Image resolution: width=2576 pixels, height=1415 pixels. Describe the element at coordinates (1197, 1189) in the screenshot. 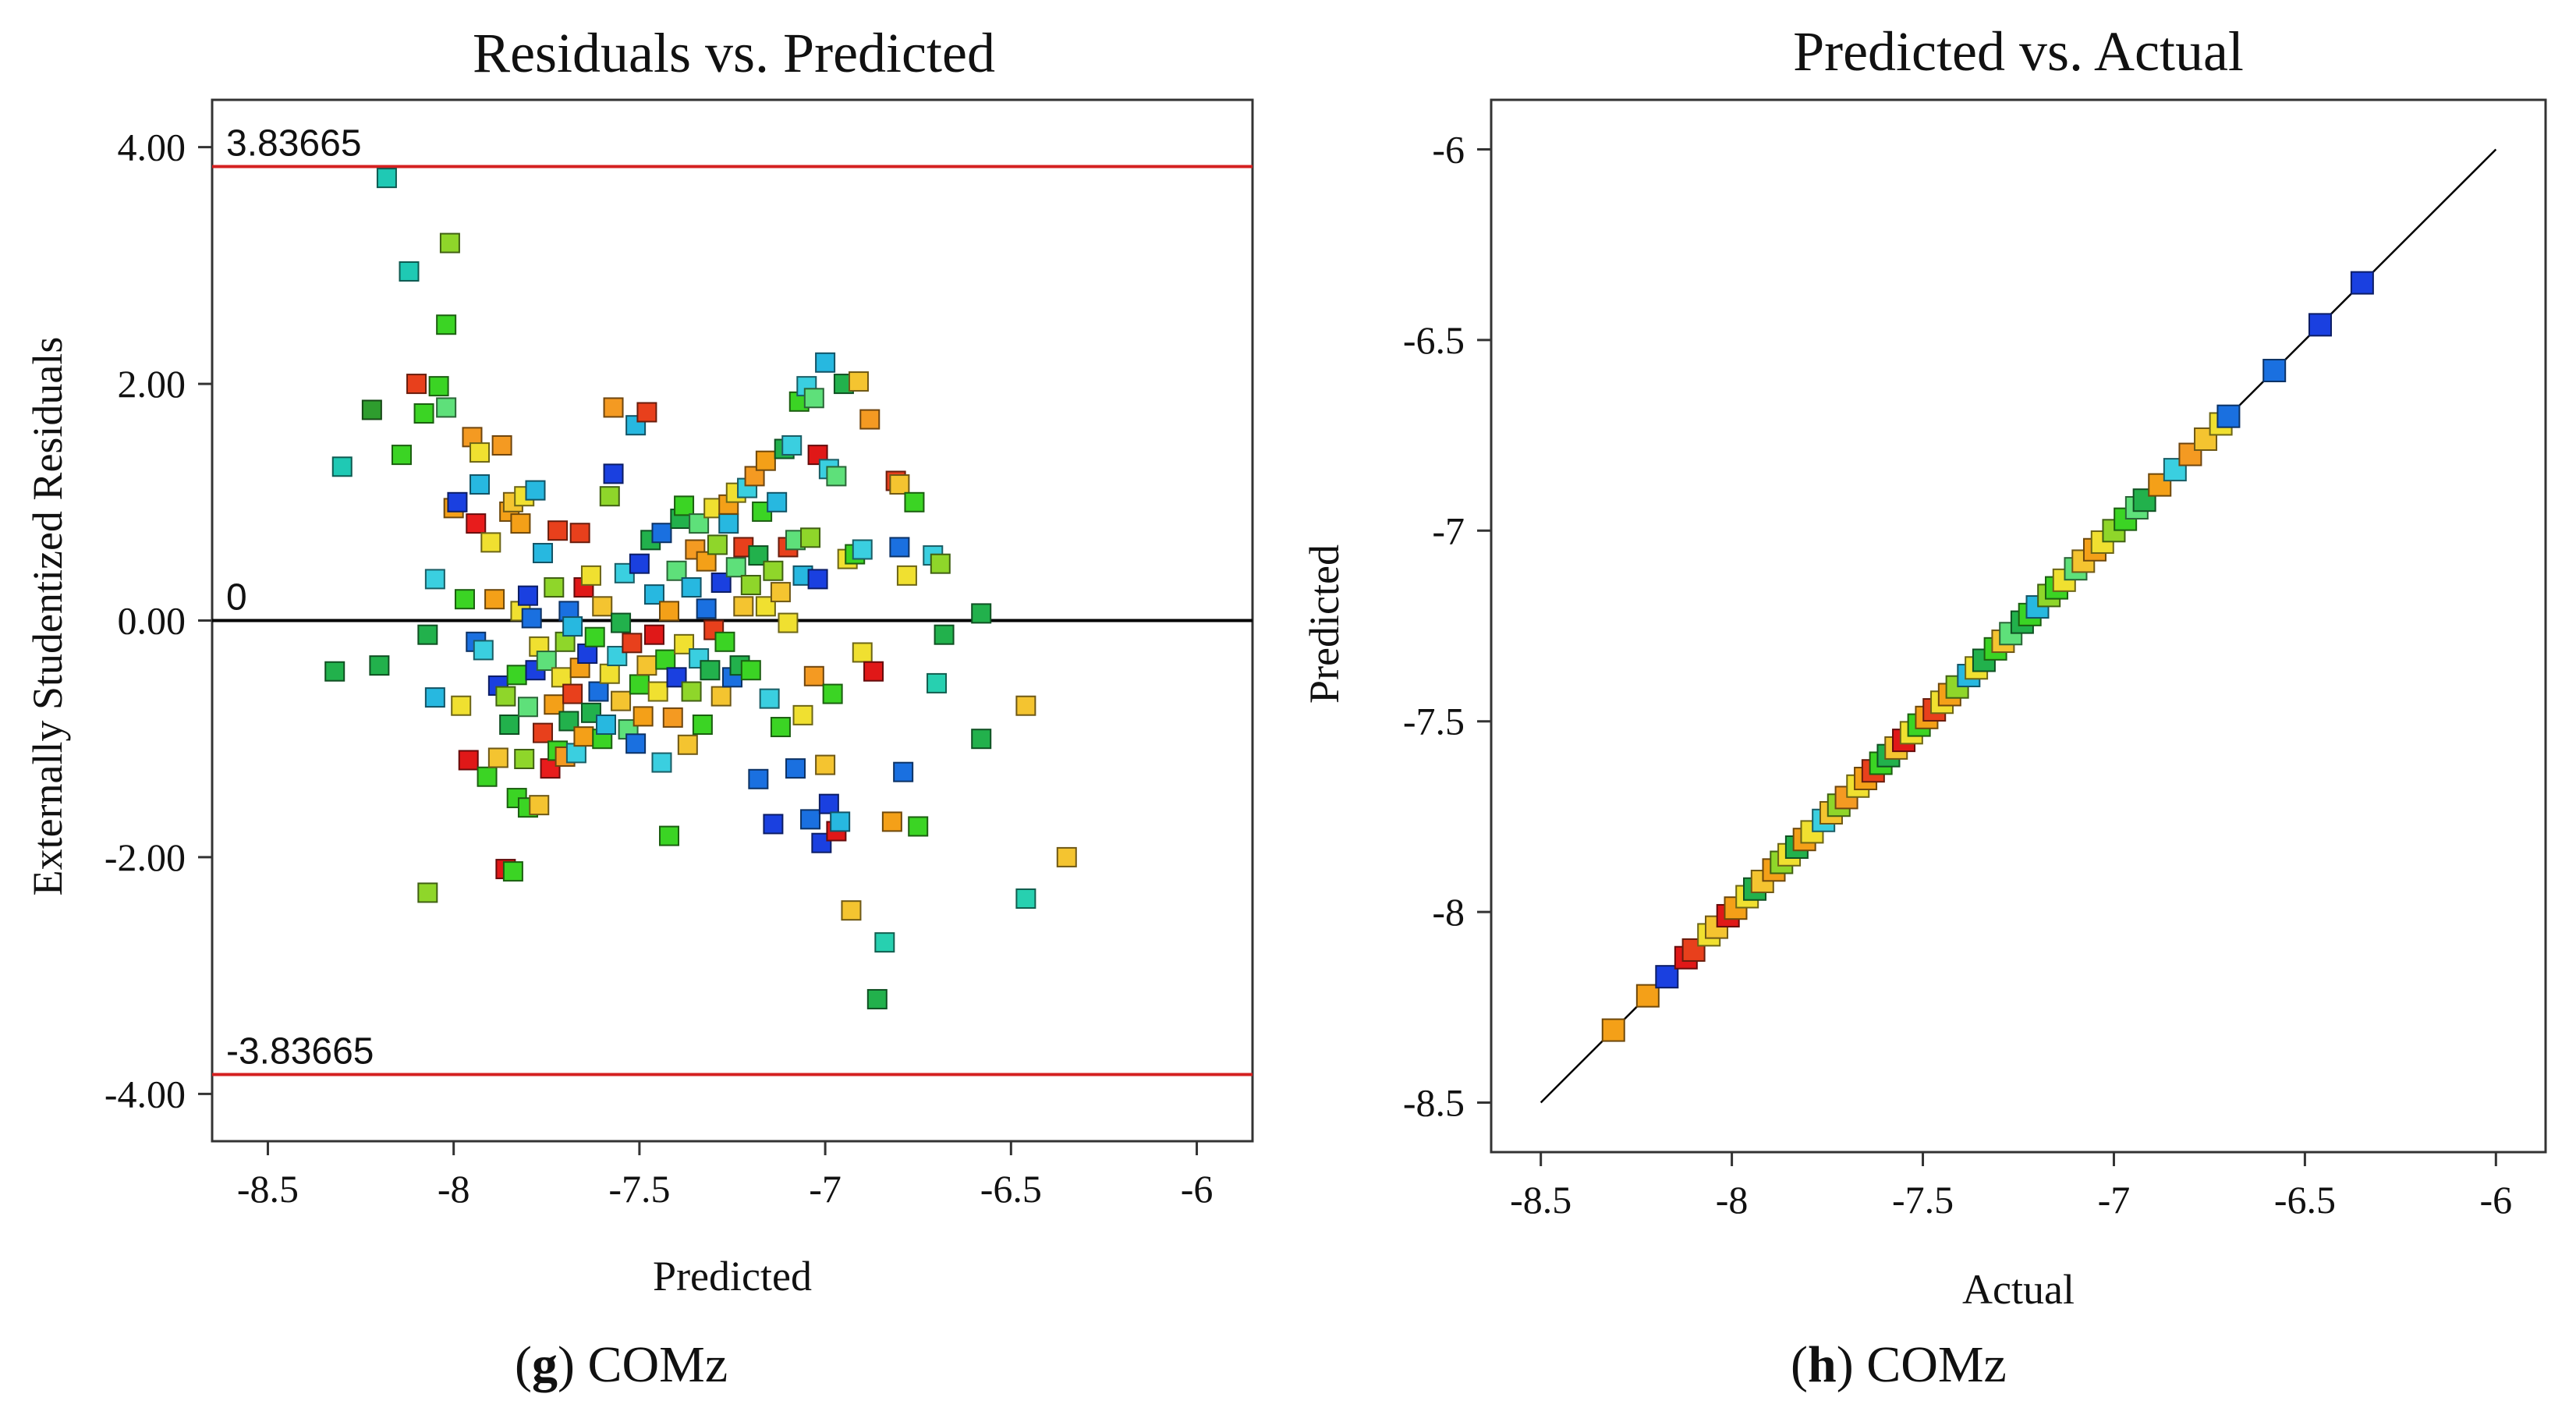

I see `x-tick-label: -6` at that location.